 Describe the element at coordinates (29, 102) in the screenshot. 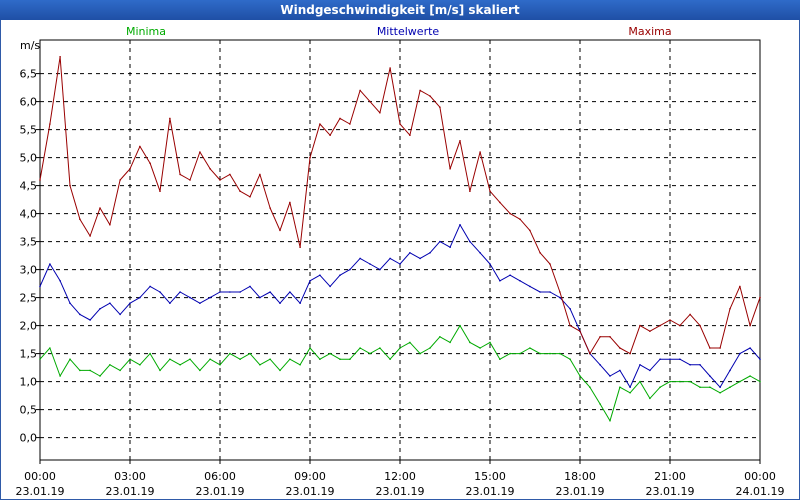

I see `y-tick-label: 6,0` at that location.